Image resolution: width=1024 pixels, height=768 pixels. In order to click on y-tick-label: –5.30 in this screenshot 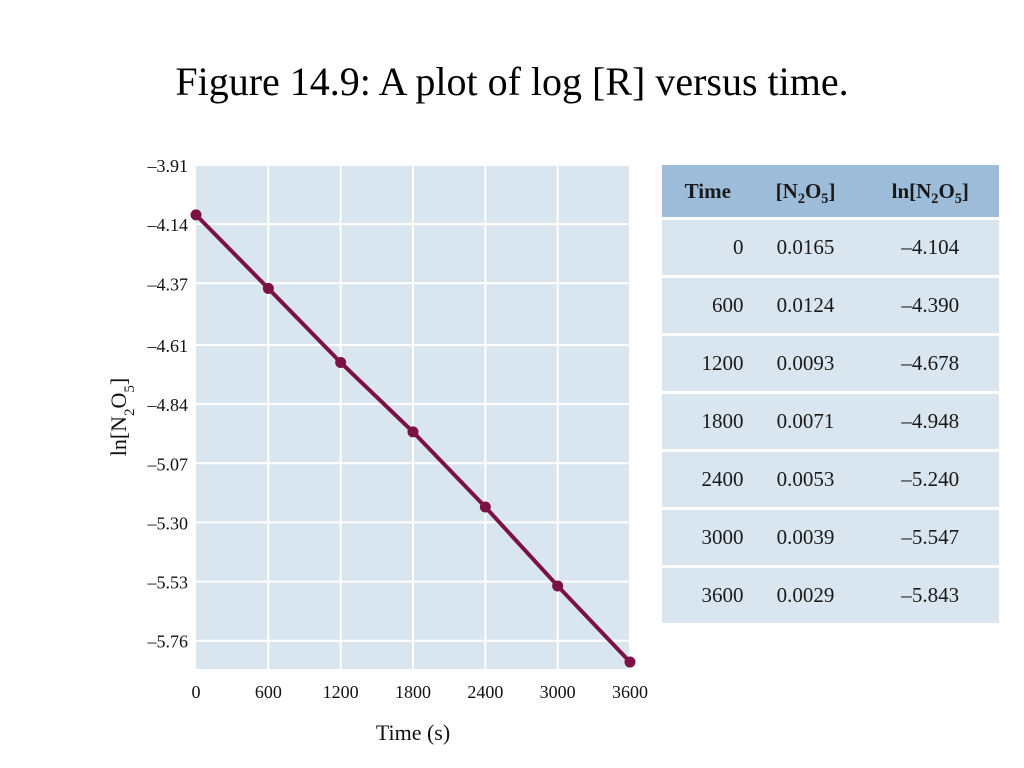, I will do `click(168, 523)`.